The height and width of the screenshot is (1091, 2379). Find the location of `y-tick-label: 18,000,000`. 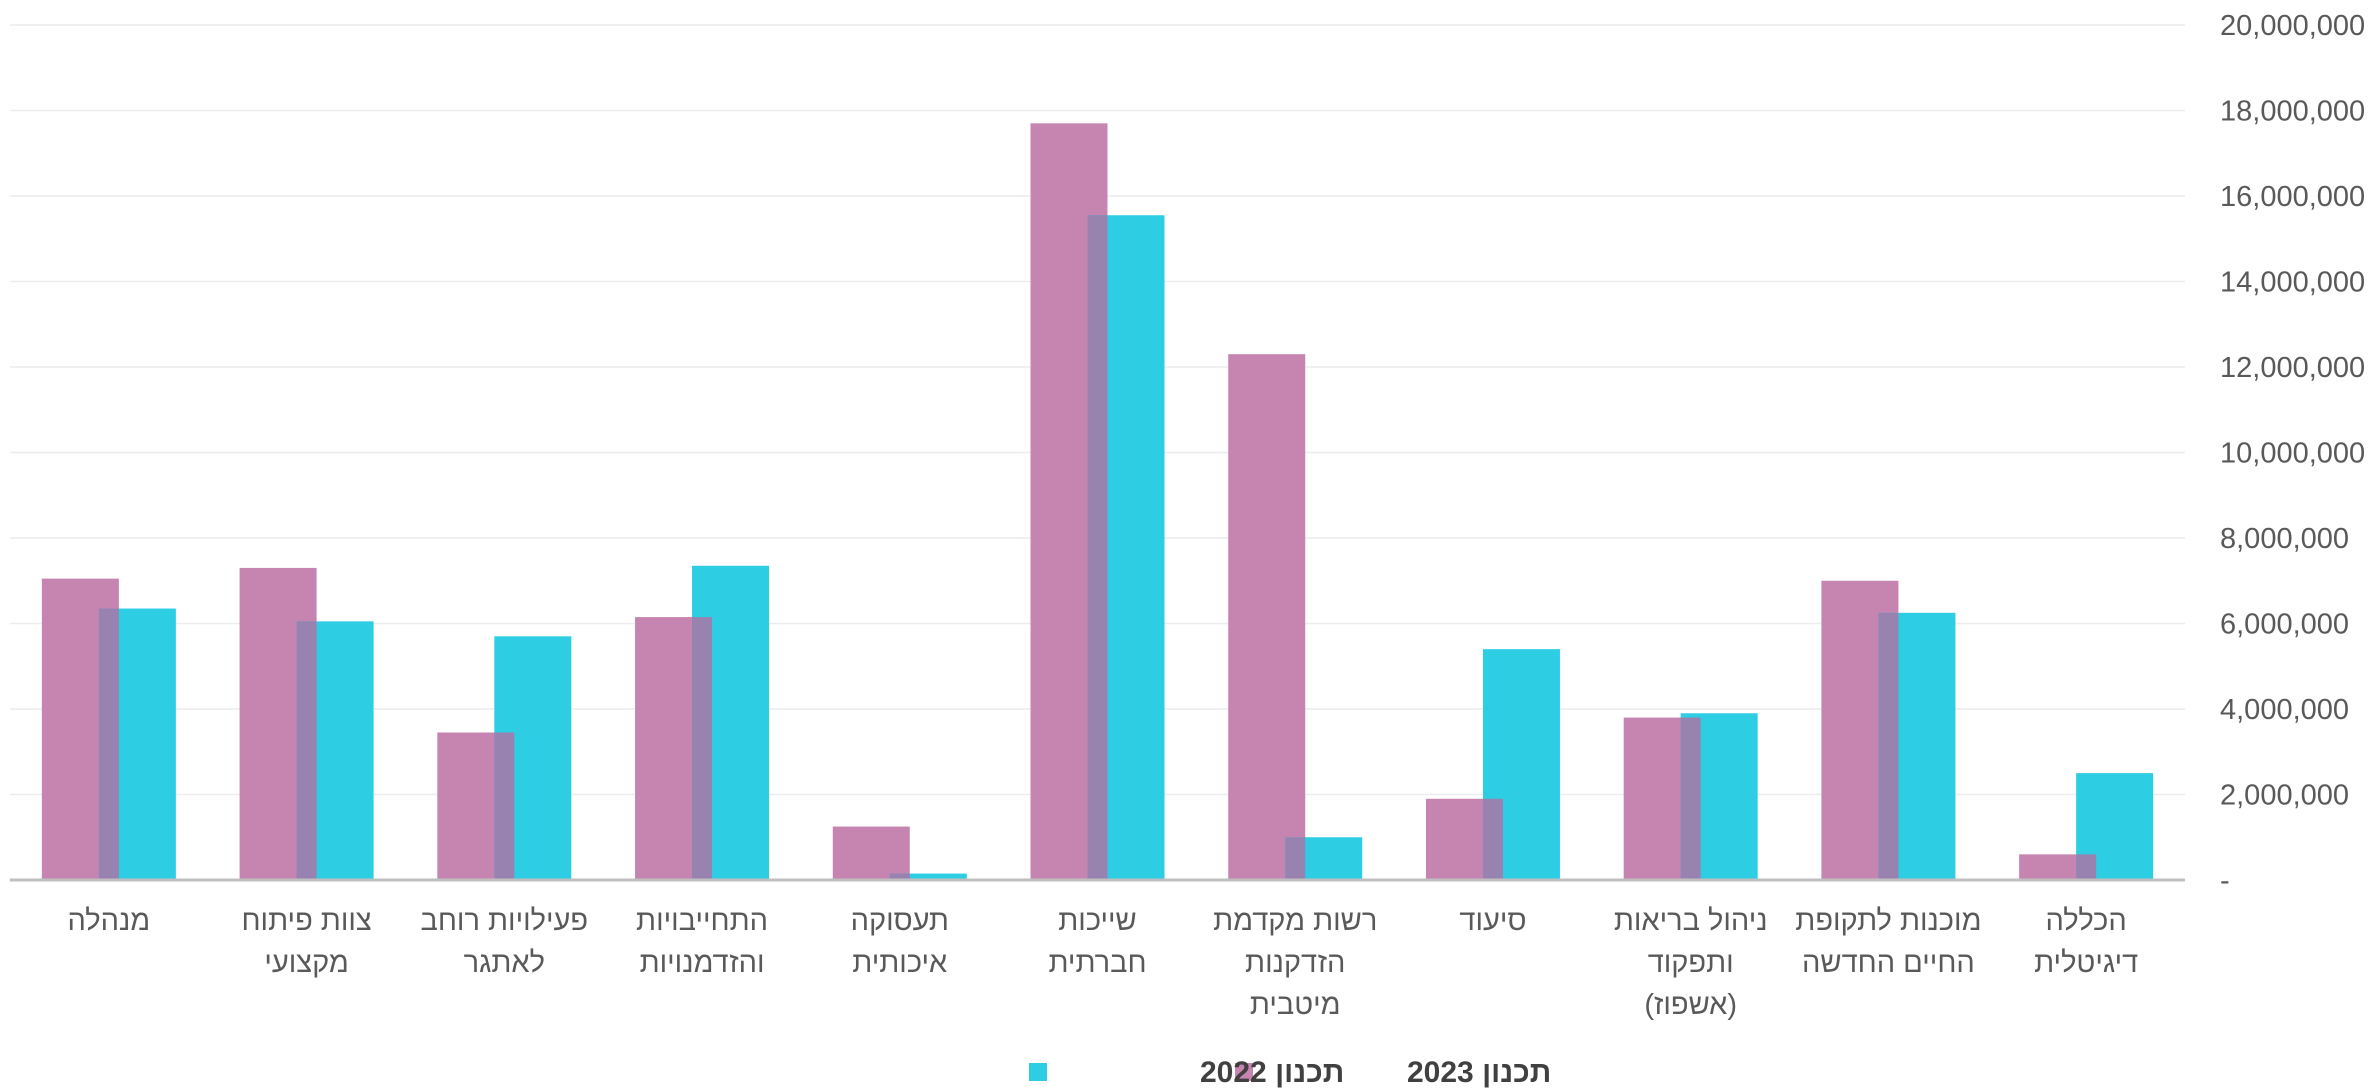

y-tick-label: 18,000,000 is located at coordinates (2292, 112).